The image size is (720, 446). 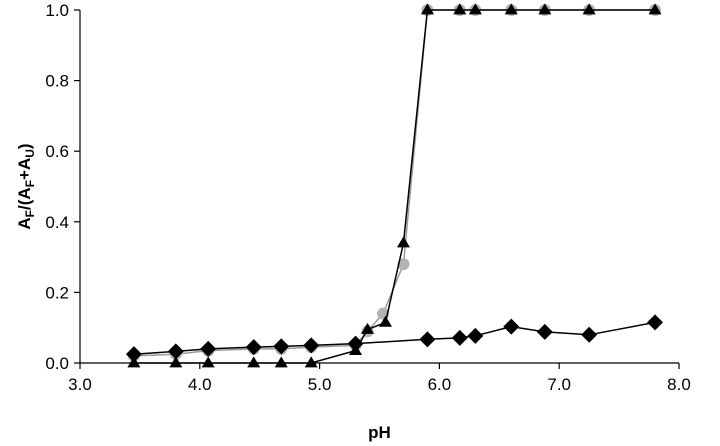 I want to click on y-tick-label: 0.8, so click(x=57, y=81).